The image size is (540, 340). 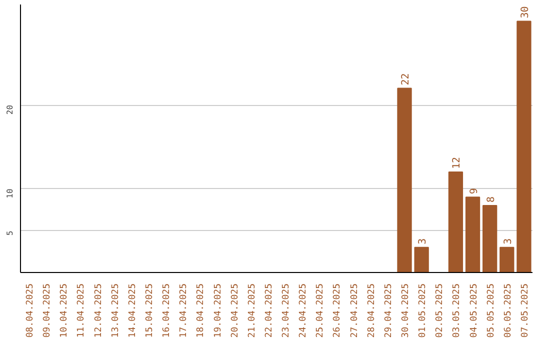 What do you see at coordinates (525, 310) in the screenshot?
I see `x-tick-label: 07.05.2025` at bounding box center [525, 310].